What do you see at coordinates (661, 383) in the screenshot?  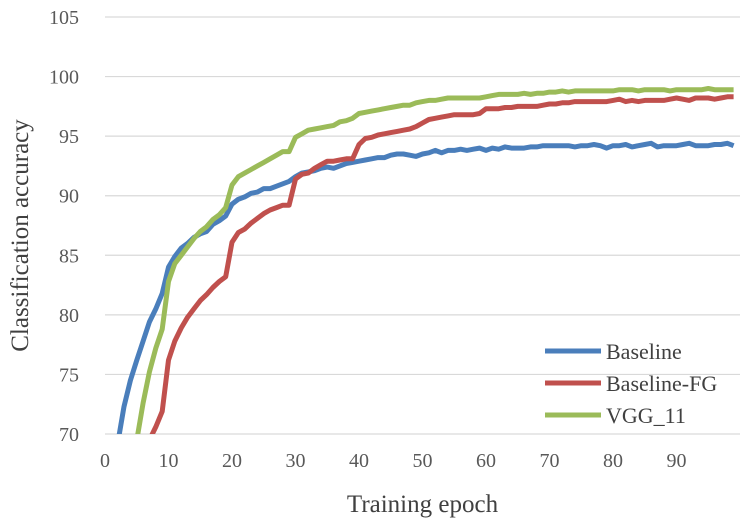 I see `legend-label-baseline-fg: Baseline-FG` at bounding box center [661, 383].